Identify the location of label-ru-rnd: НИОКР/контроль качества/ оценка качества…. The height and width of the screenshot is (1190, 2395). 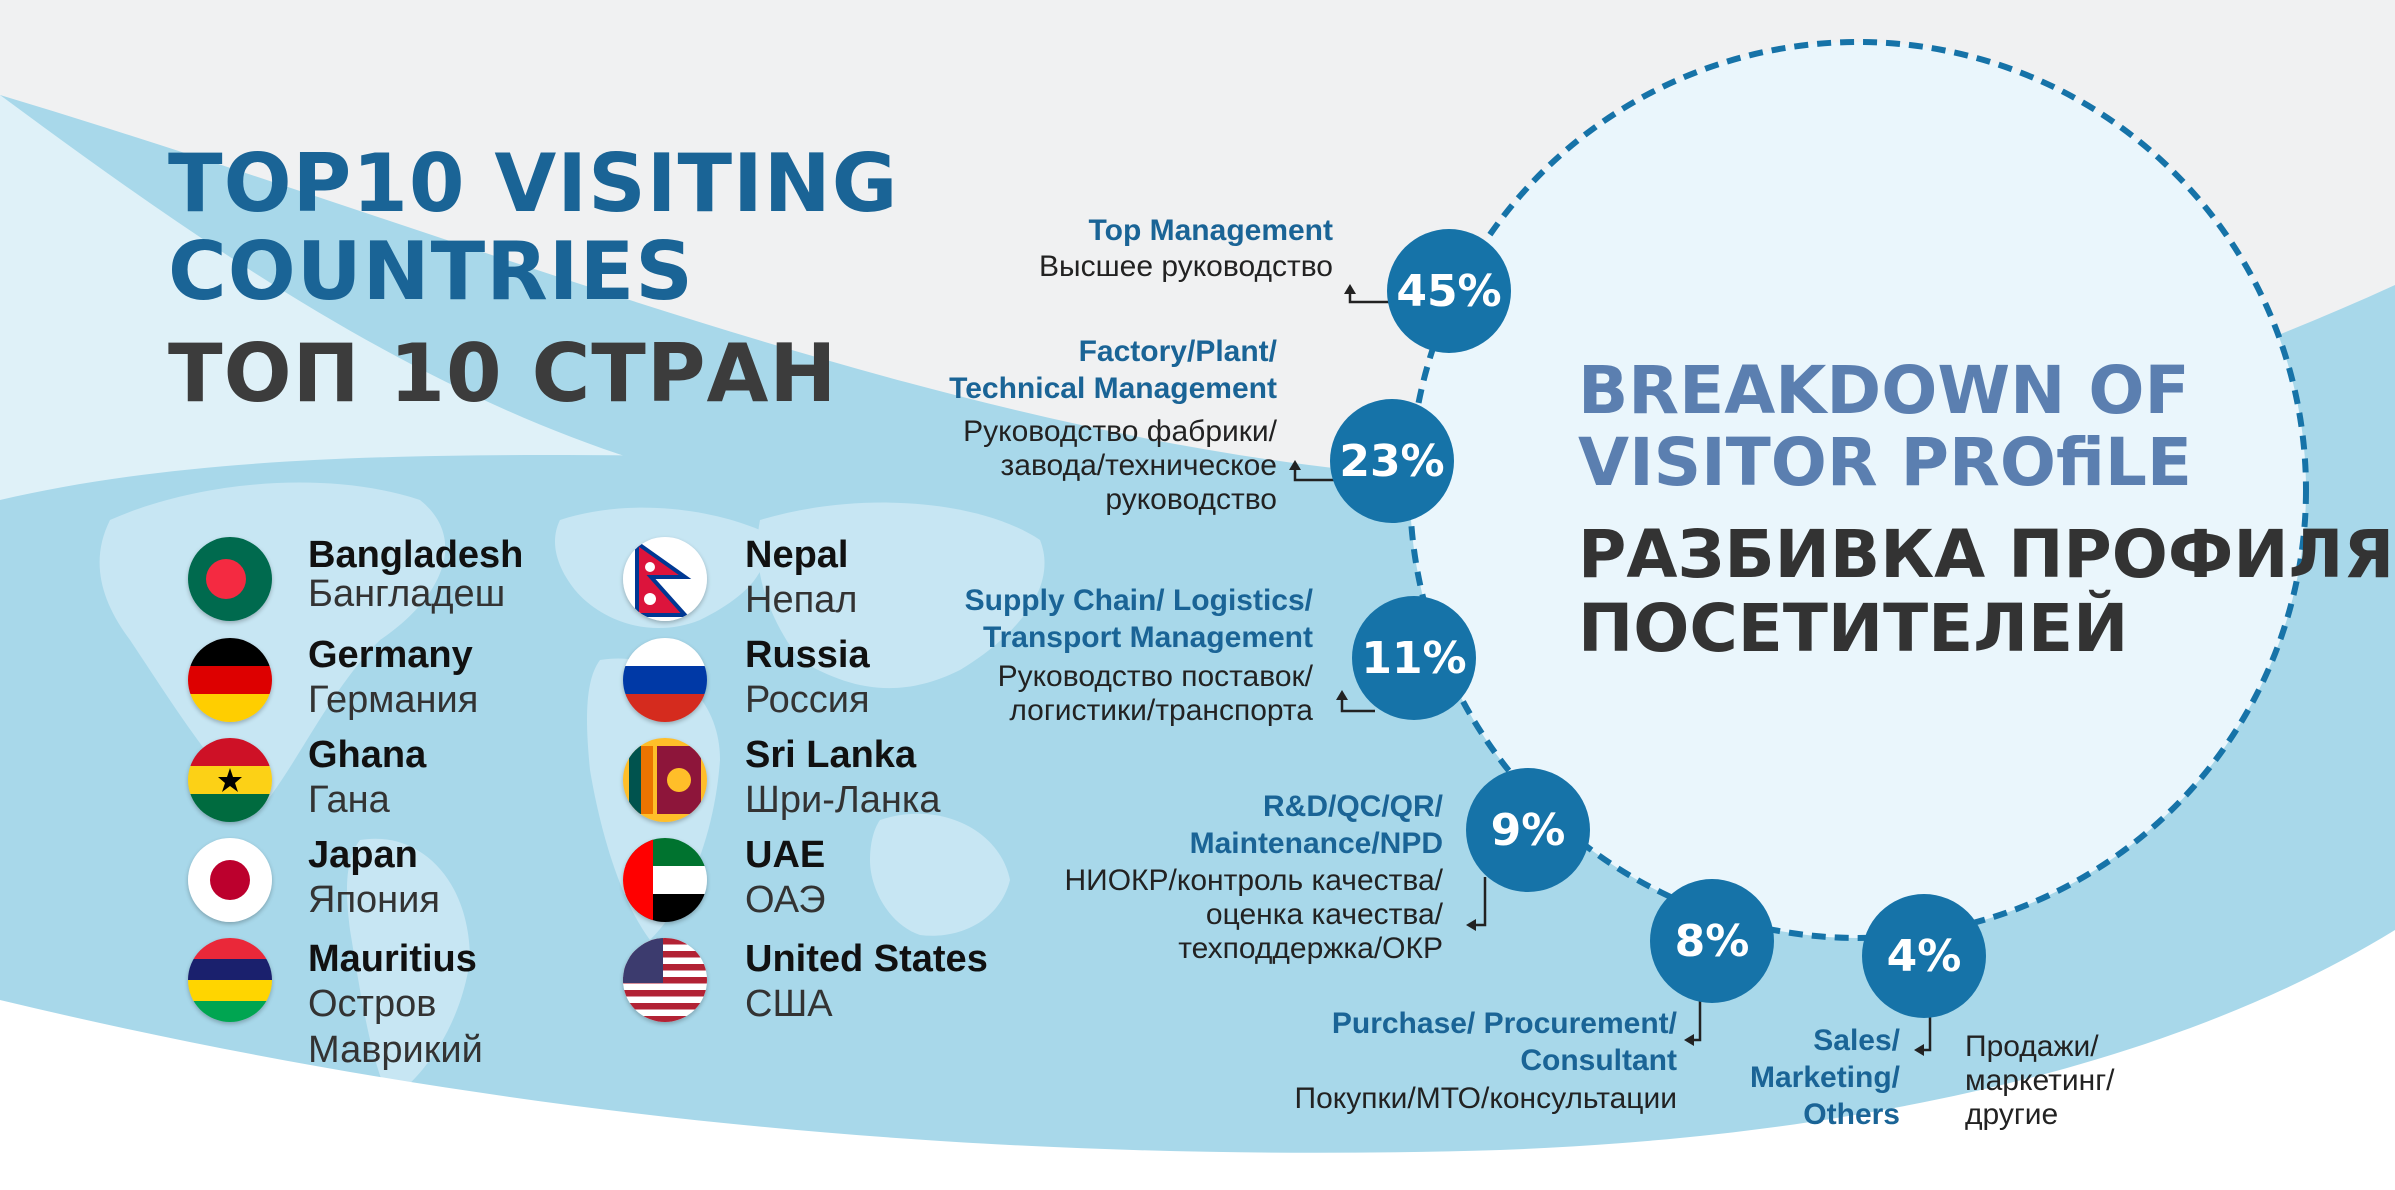
(1253, 914).